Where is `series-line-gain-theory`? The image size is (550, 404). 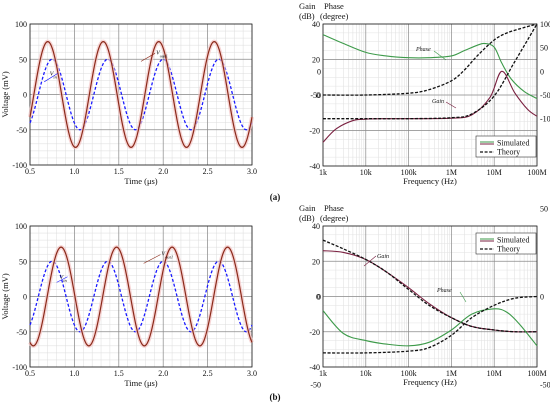 series-line-gain-theory is located at coordinates (430, 71).